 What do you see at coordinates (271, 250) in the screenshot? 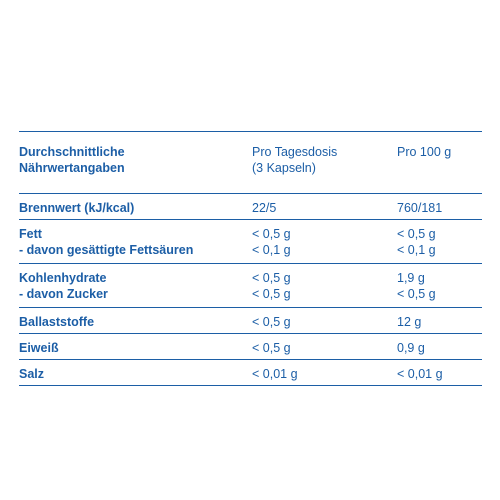
I see `row-per-dose-subvalue: < 0,1 g` at bounding box center [271, 250].